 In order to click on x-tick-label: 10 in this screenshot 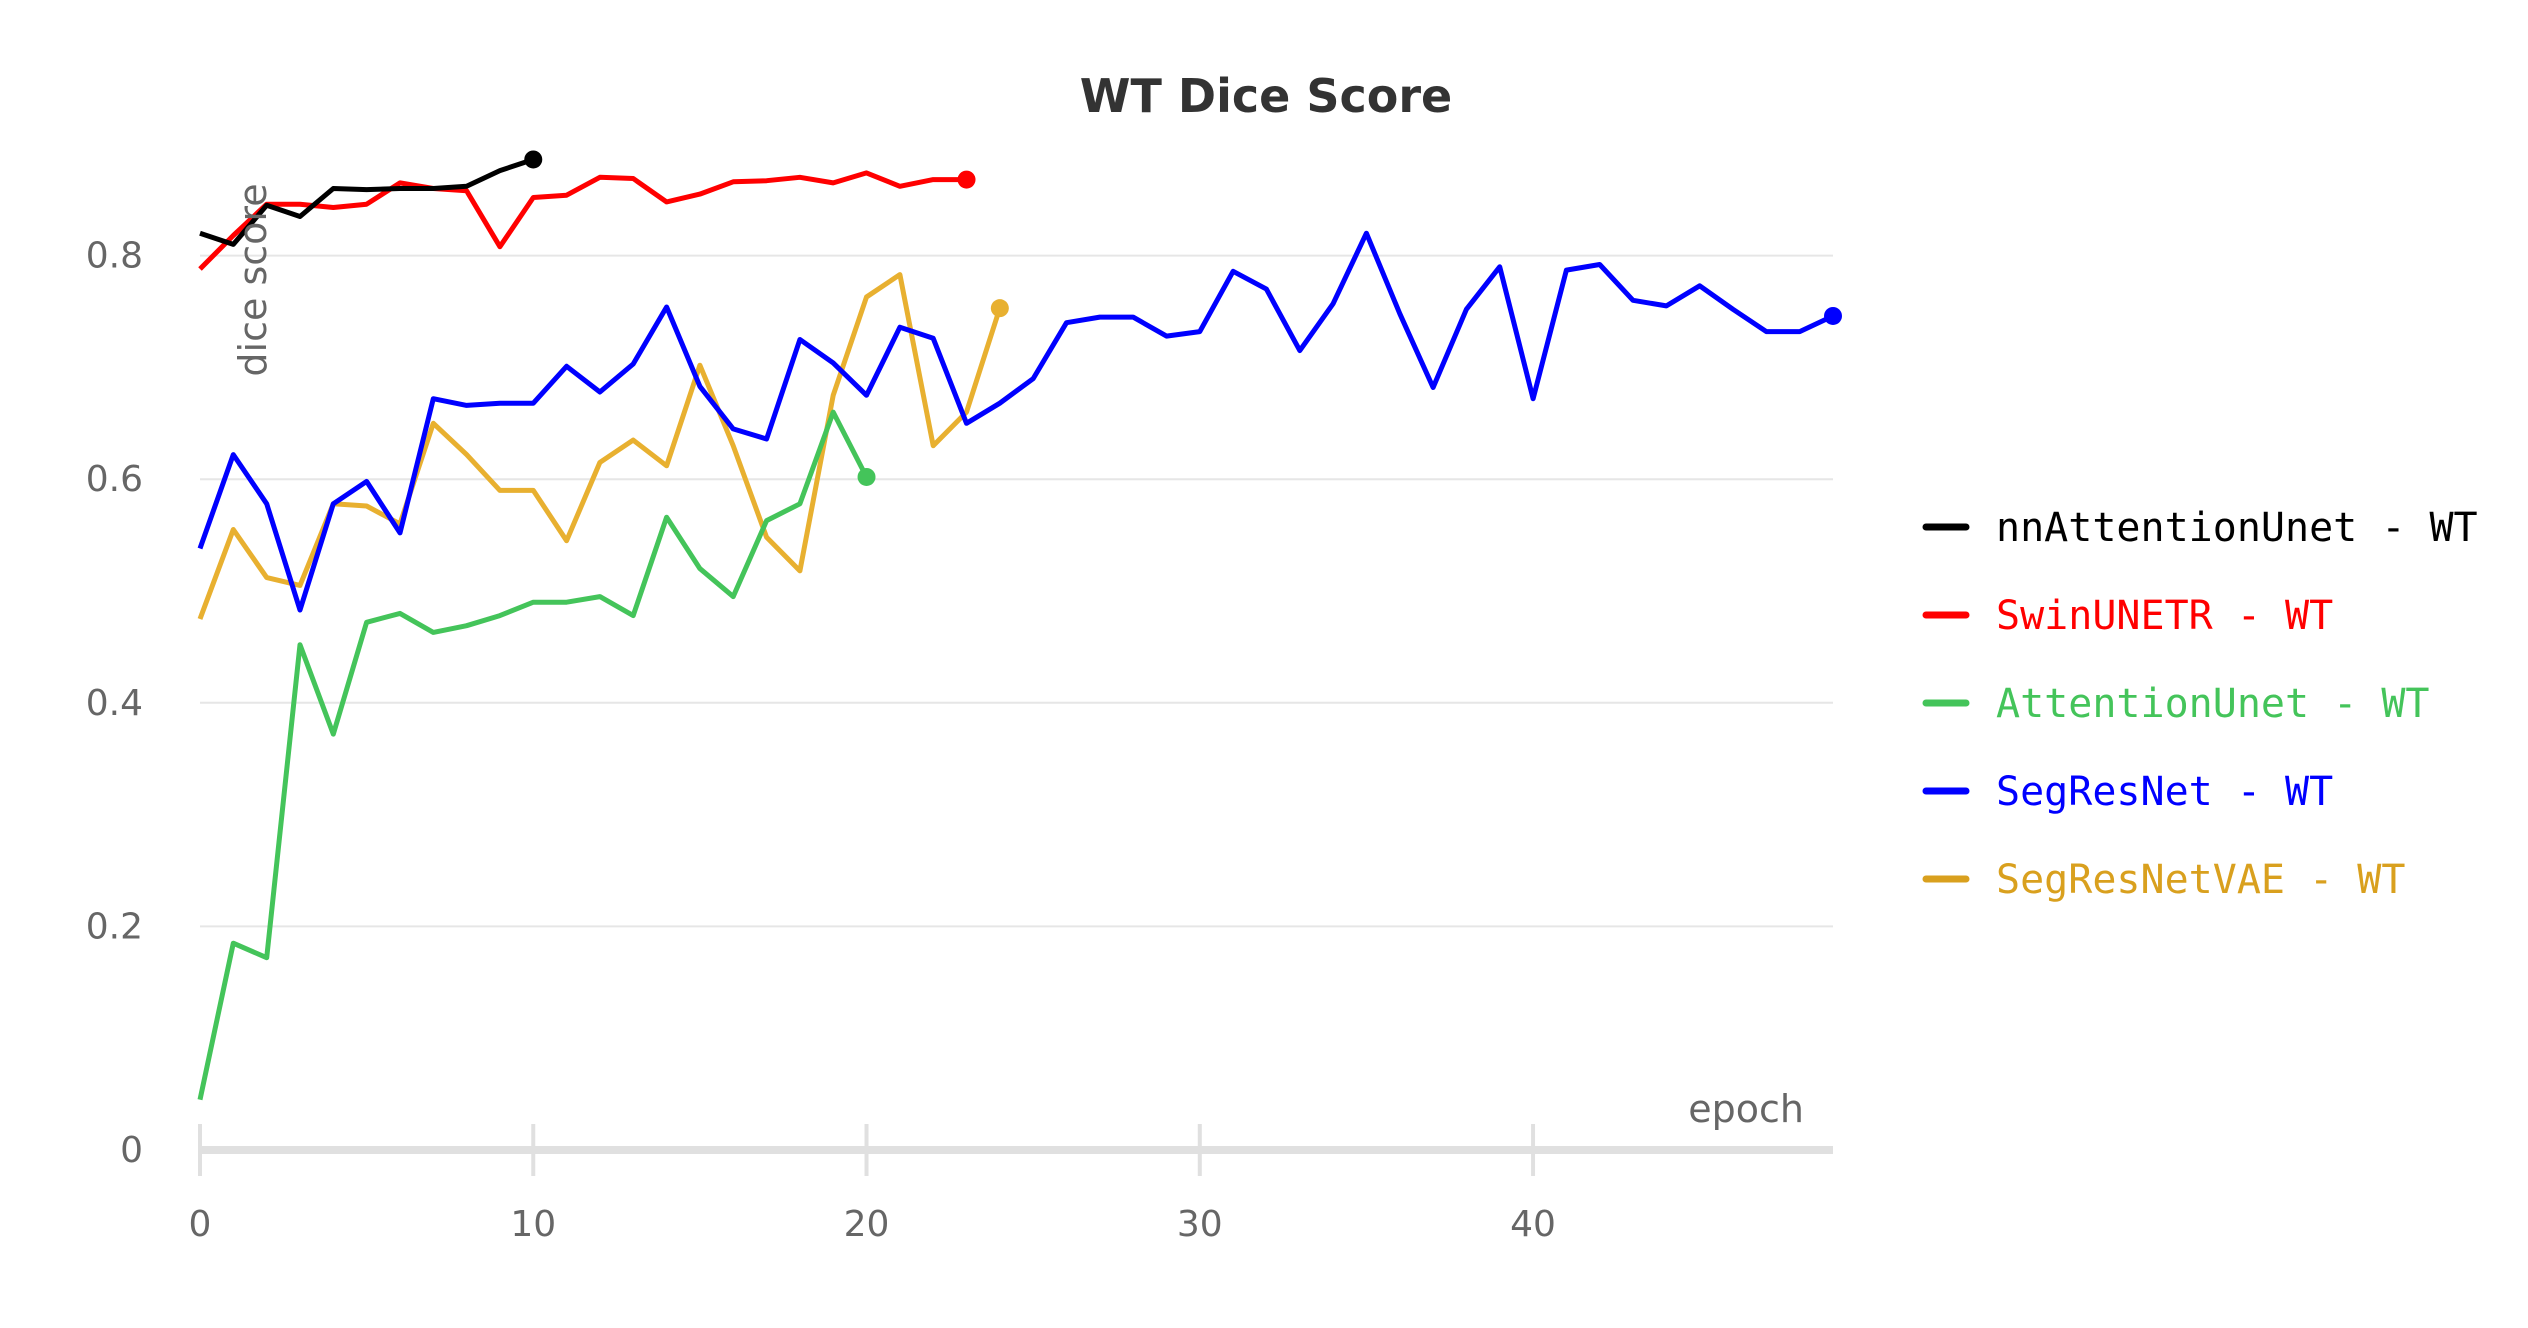, I will do `click(533, 1224)`.